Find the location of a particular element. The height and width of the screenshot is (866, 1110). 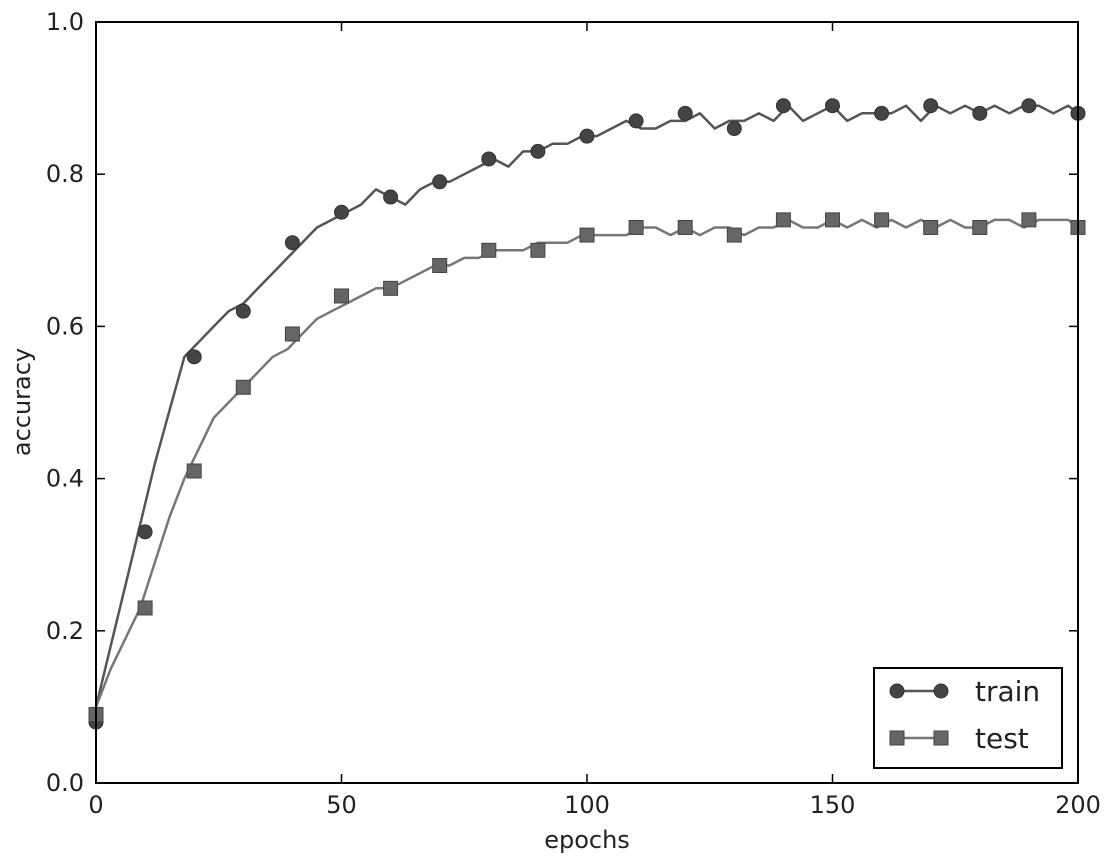

legend-train-marker-left is located at coordinates (897, 691).